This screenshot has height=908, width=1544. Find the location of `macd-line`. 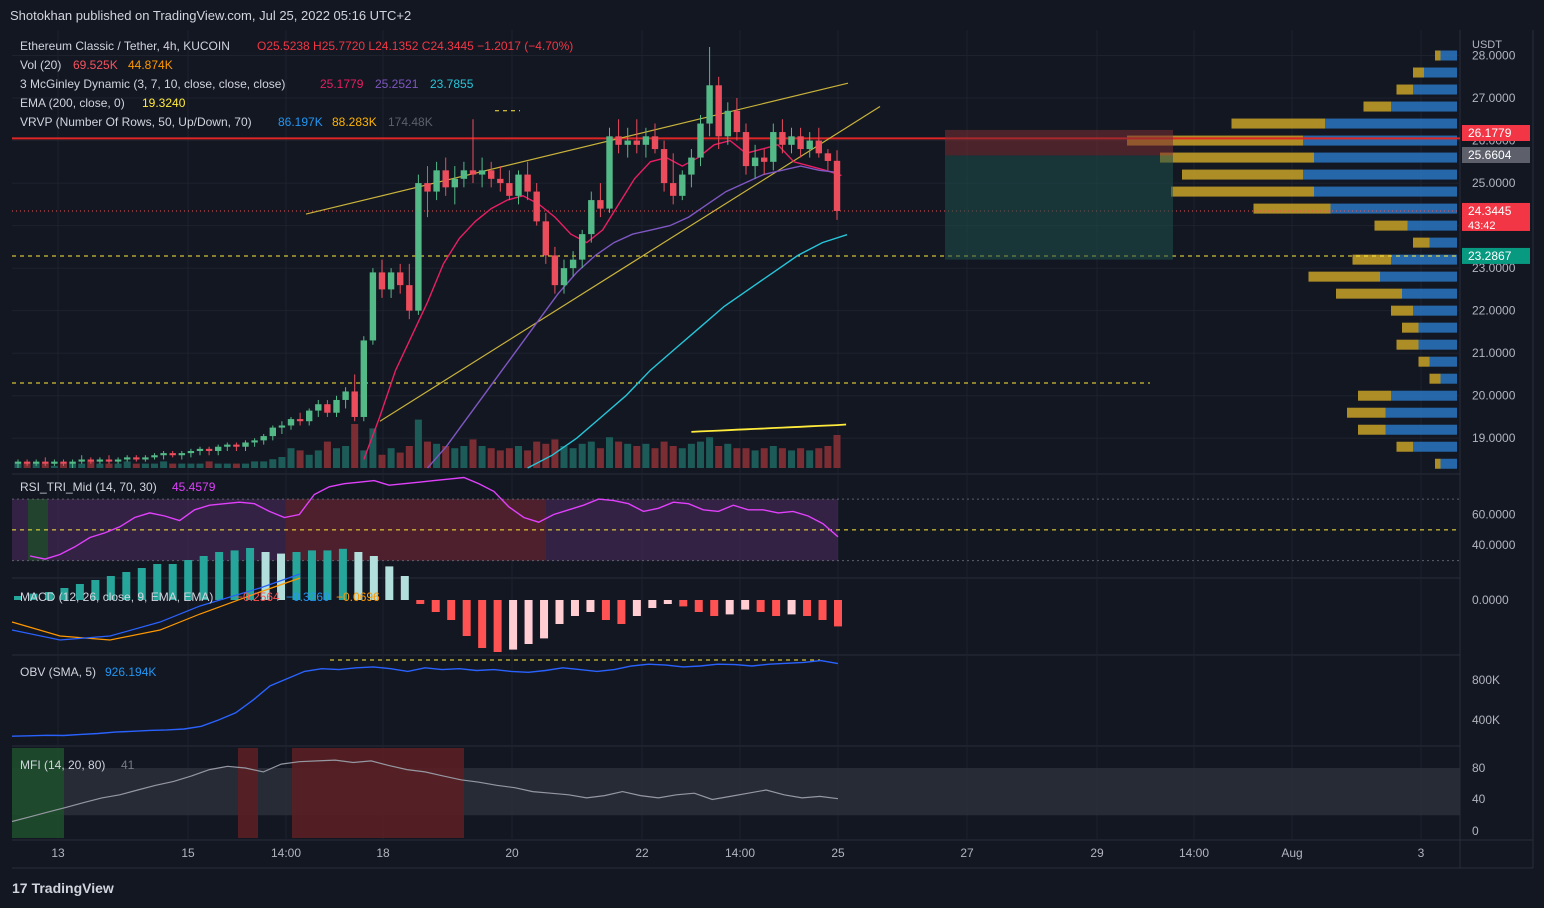

macd-line is located at coordinates (156, 607).